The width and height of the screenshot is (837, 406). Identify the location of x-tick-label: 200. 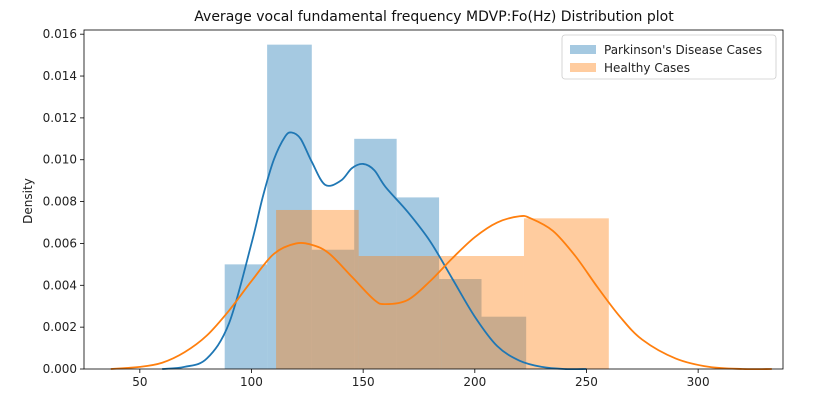
(474, 382).